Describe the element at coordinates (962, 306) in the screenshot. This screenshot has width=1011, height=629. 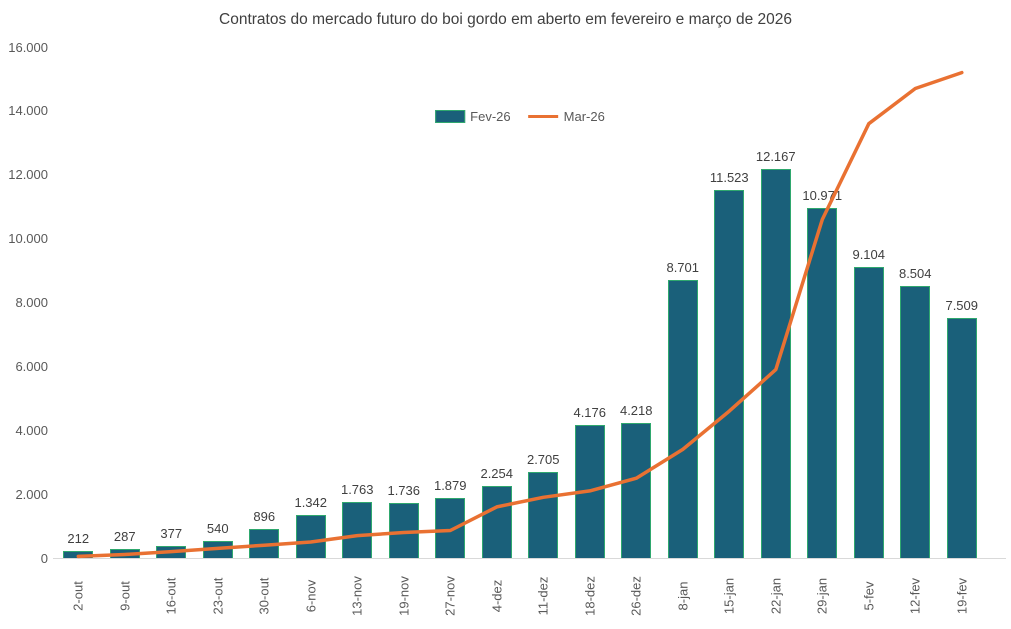
I see `bar-value-label: 7.509` at that location.